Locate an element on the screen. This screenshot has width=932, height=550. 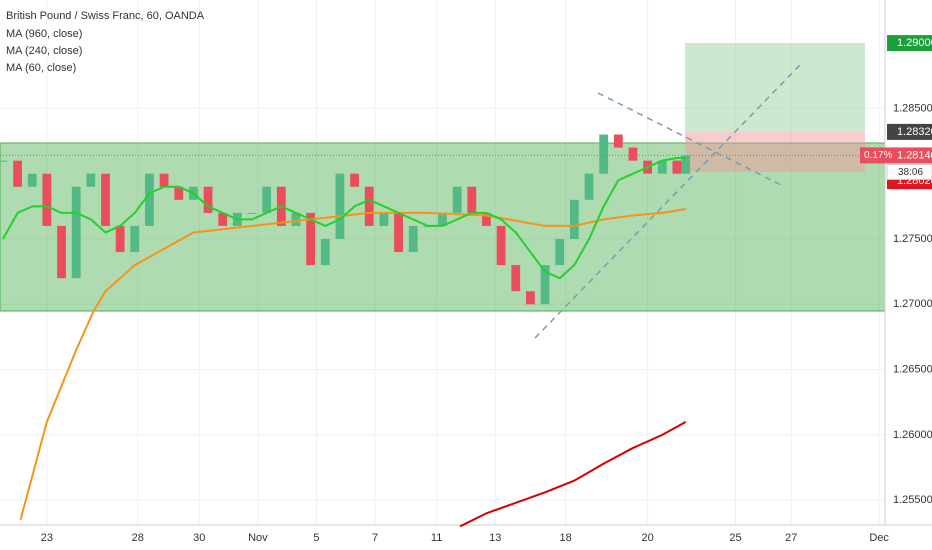
x-tick-label: 25 is located at coordinates (735, 538).